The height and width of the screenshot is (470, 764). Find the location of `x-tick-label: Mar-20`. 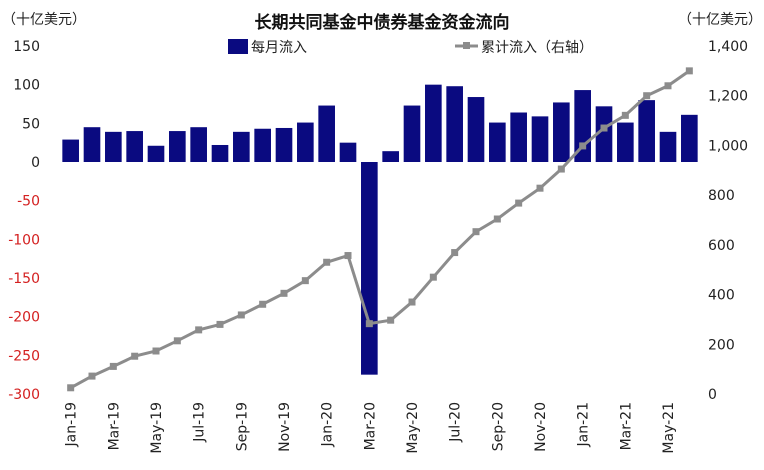

x-tick-label: Mar-20 is located at coordinates (370, 426).